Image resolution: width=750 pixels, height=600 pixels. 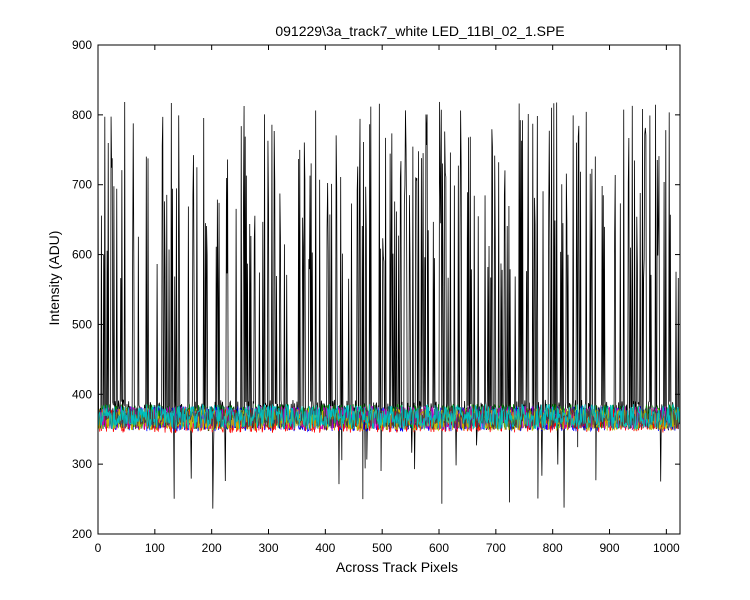 I want to click on y-axis-label: Intensity (ADU), so click(x=54, y=278).